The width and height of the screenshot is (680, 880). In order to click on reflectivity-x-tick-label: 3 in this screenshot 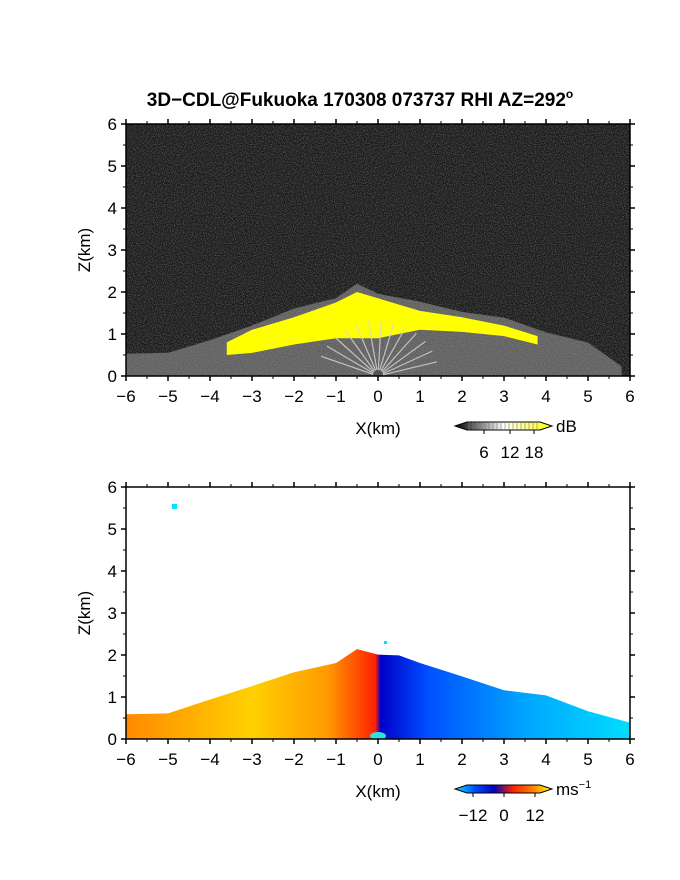, I will do `click(503, 396)`.